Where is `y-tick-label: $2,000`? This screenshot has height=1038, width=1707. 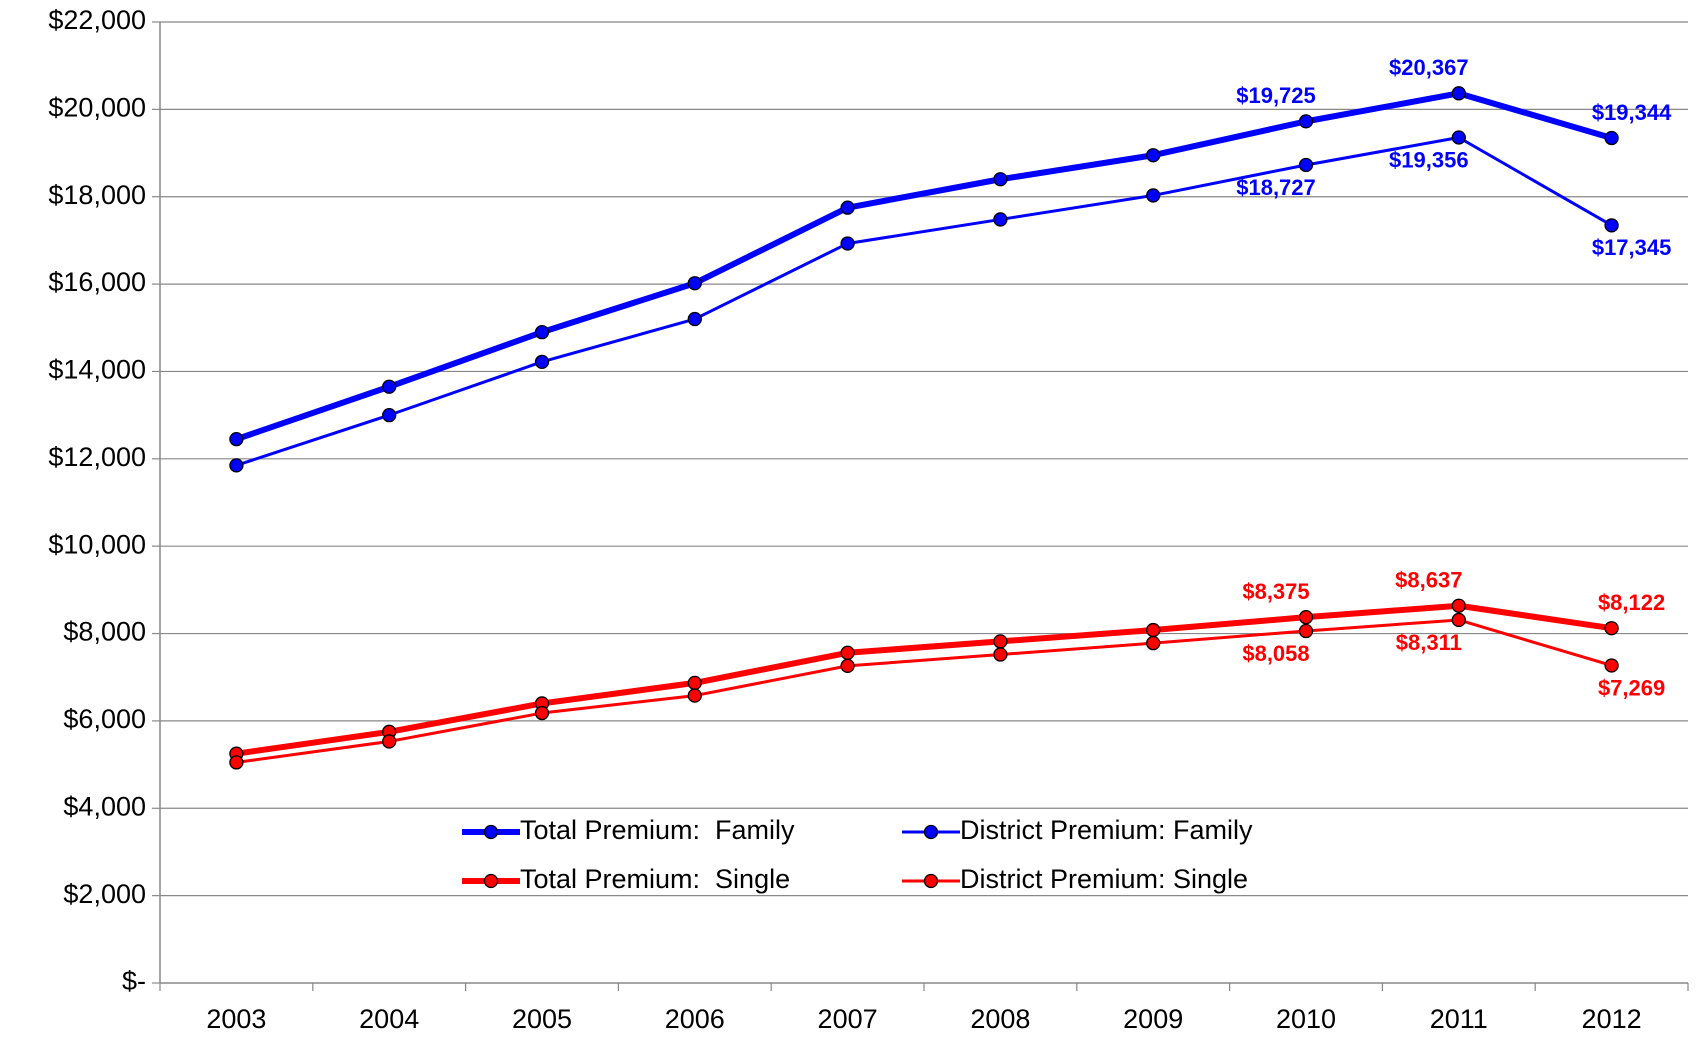
y-tick-label: $2,000 is located at coordinates (104, 894).